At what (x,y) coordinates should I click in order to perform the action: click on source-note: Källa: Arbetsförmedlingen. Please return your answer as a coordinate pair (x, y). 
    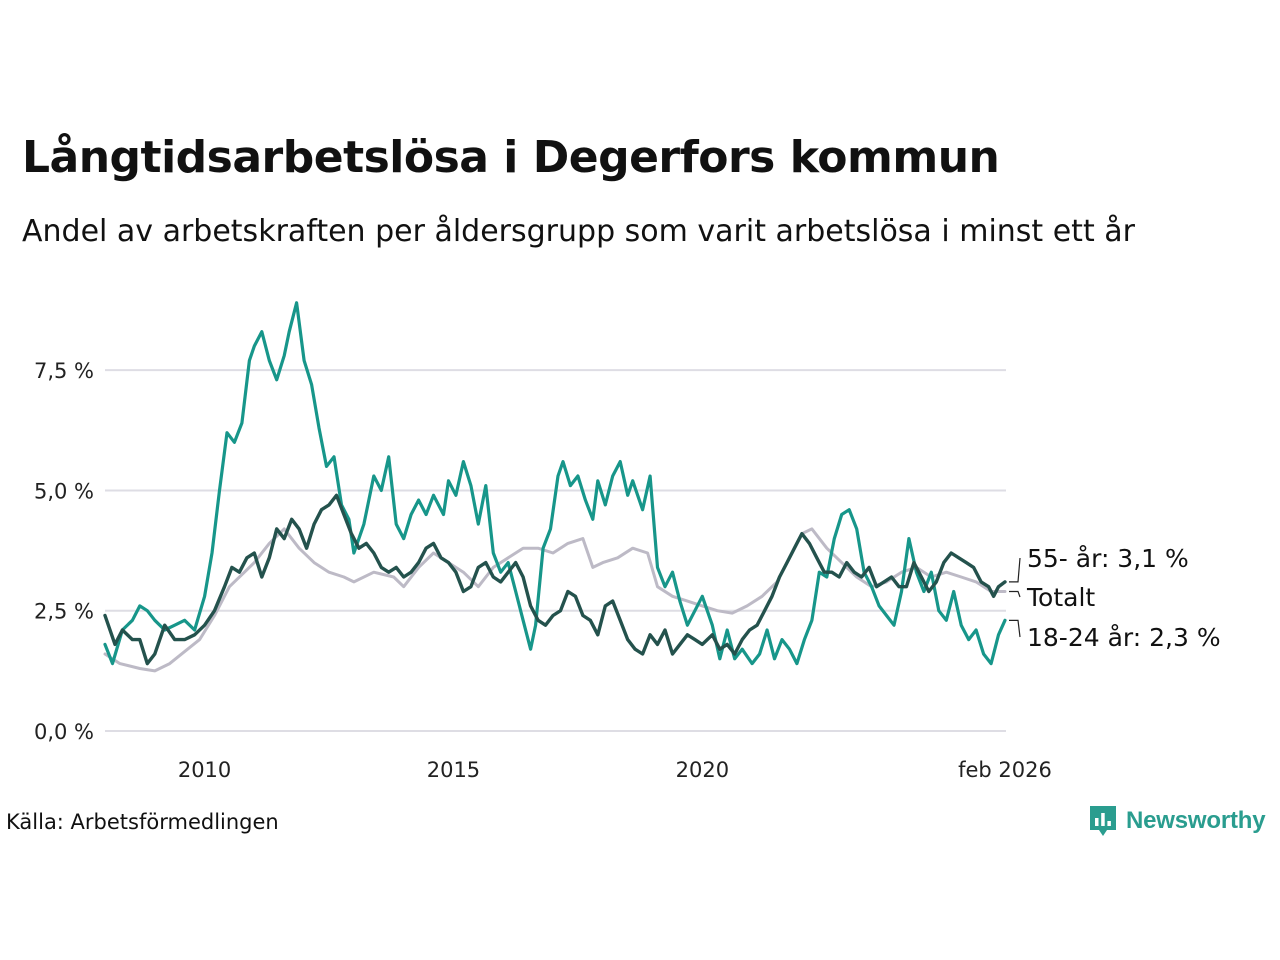
    Looking at the image, I should click on (142, 822).